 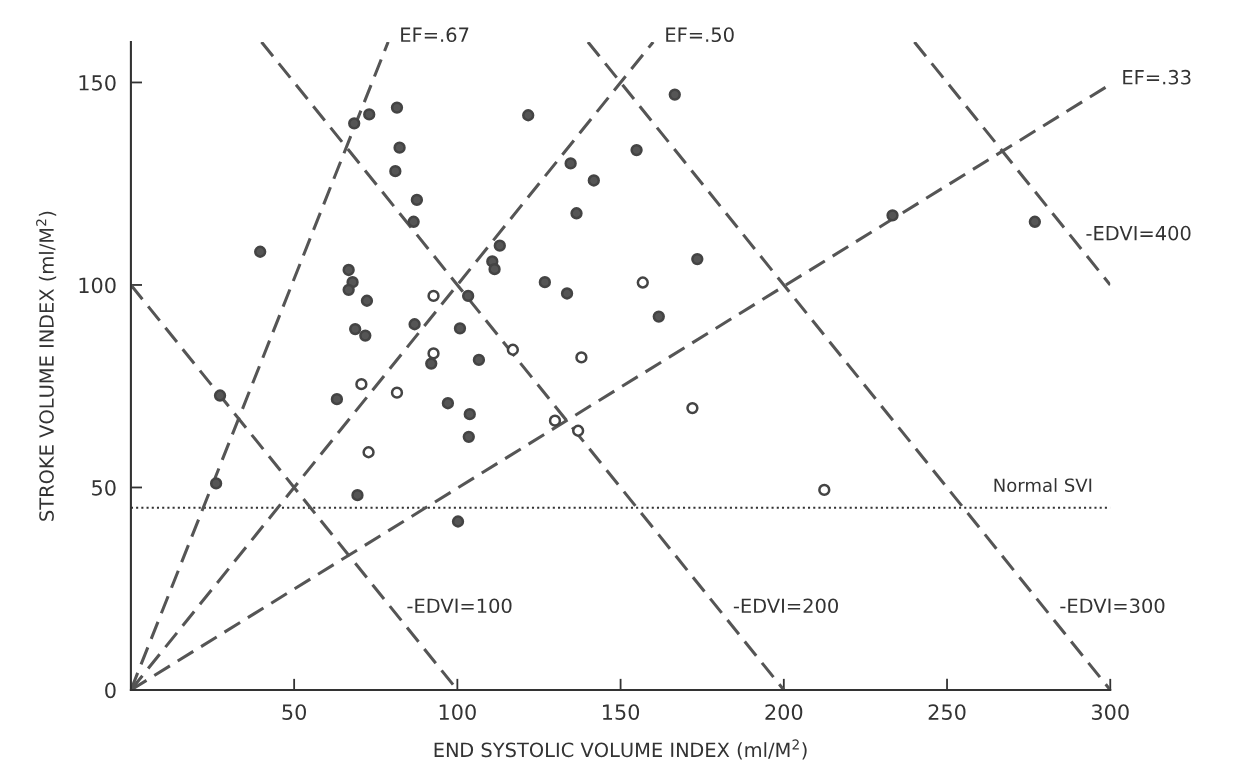 What do you see at coordinates (1043, 485) in the screenshot?
I see `ref-line-label: Normal SVI` at bounding box center [1043, 485].